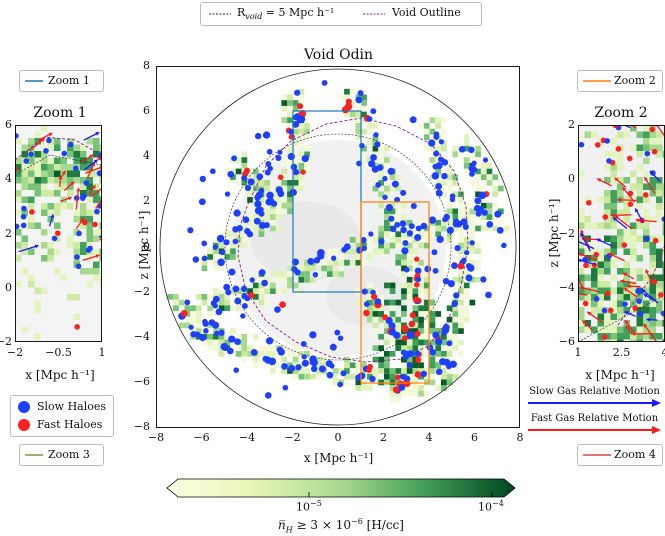 The image size is (665, 536). I want to click on main-yticks-label: −8, so click(141, 426).